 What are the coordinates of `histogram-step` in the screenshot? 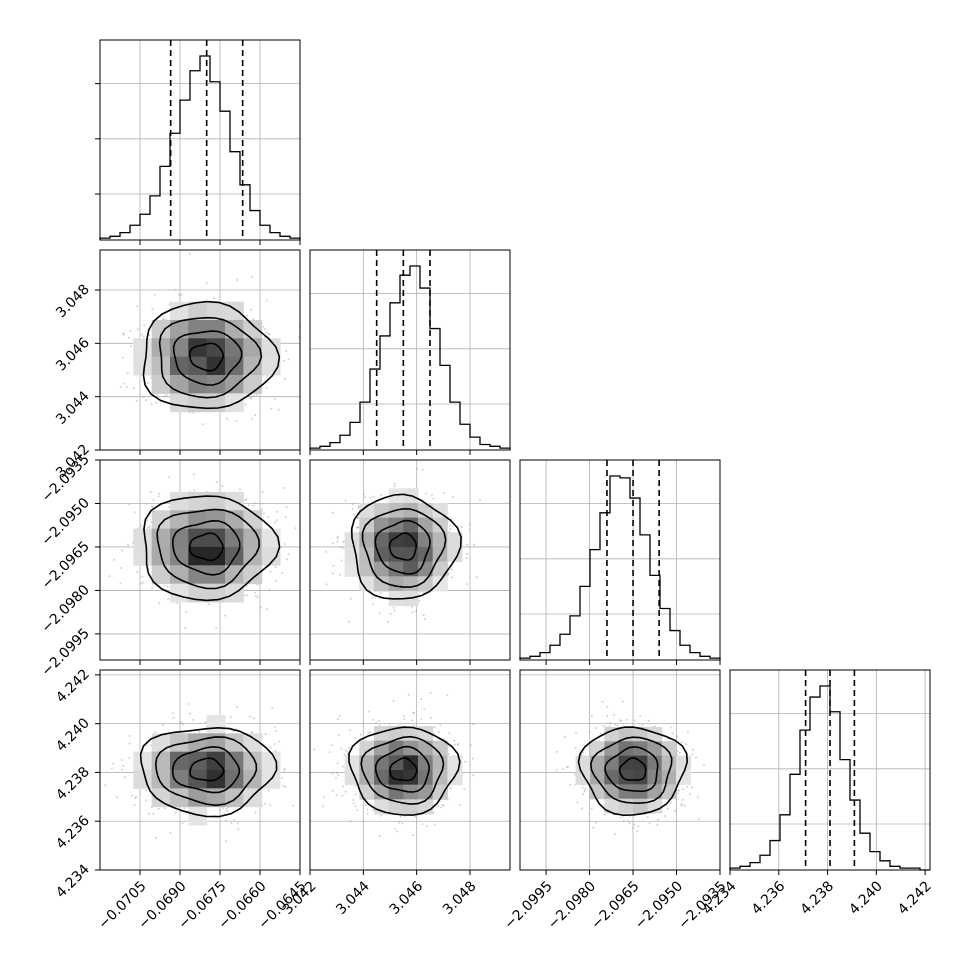 It's located at (410, 357).